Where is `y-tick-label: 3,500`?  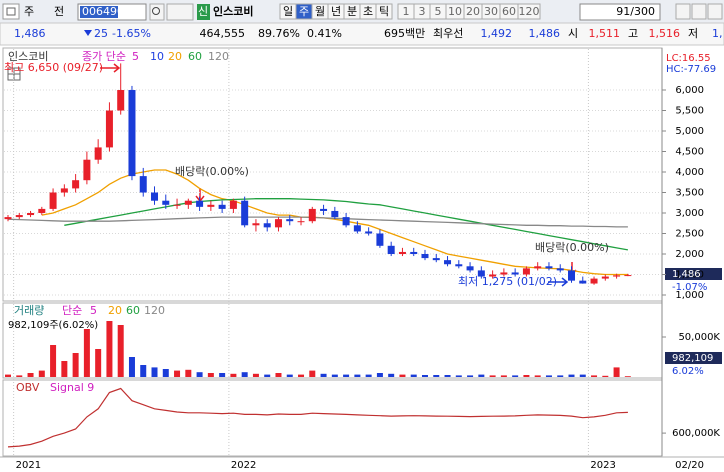
y-tick-label: 3,500 is located at coordinates (689, 193).